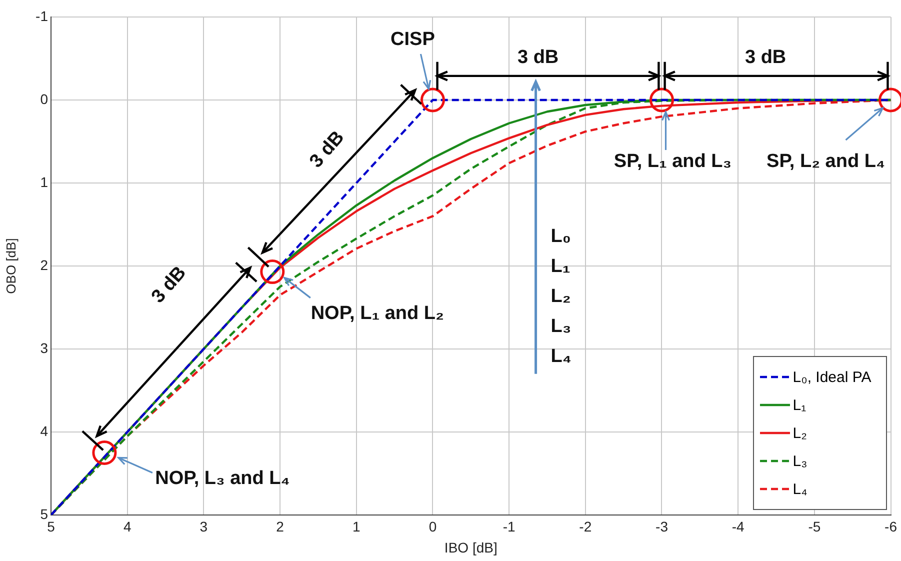 The image size is (901, 561). I want to click on x-tick-label: -1, so click(509, 526).